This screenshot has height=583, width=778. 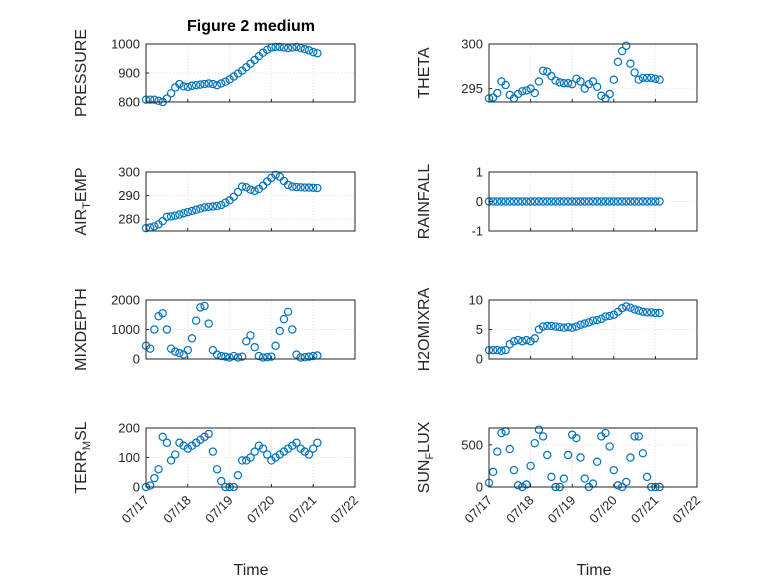 I want to click on y-axis-label: H2OMIXRA, so click(x=424, y=329).